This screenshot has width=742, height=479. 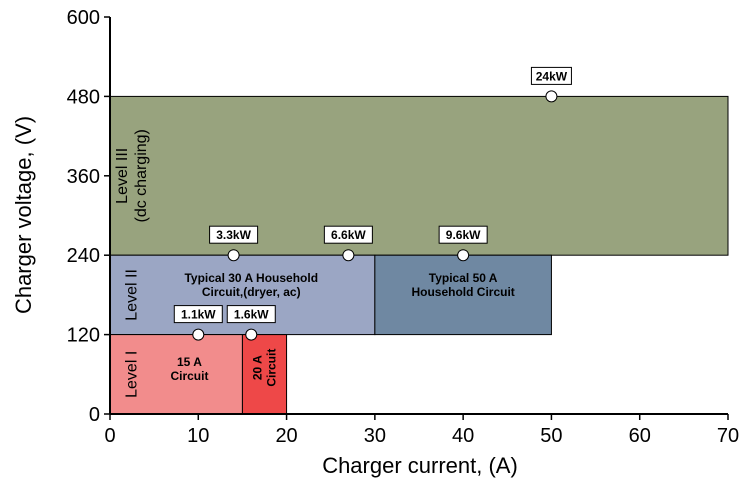 I want to click on power-label: 6.6kW, so click(x=348, y=235).